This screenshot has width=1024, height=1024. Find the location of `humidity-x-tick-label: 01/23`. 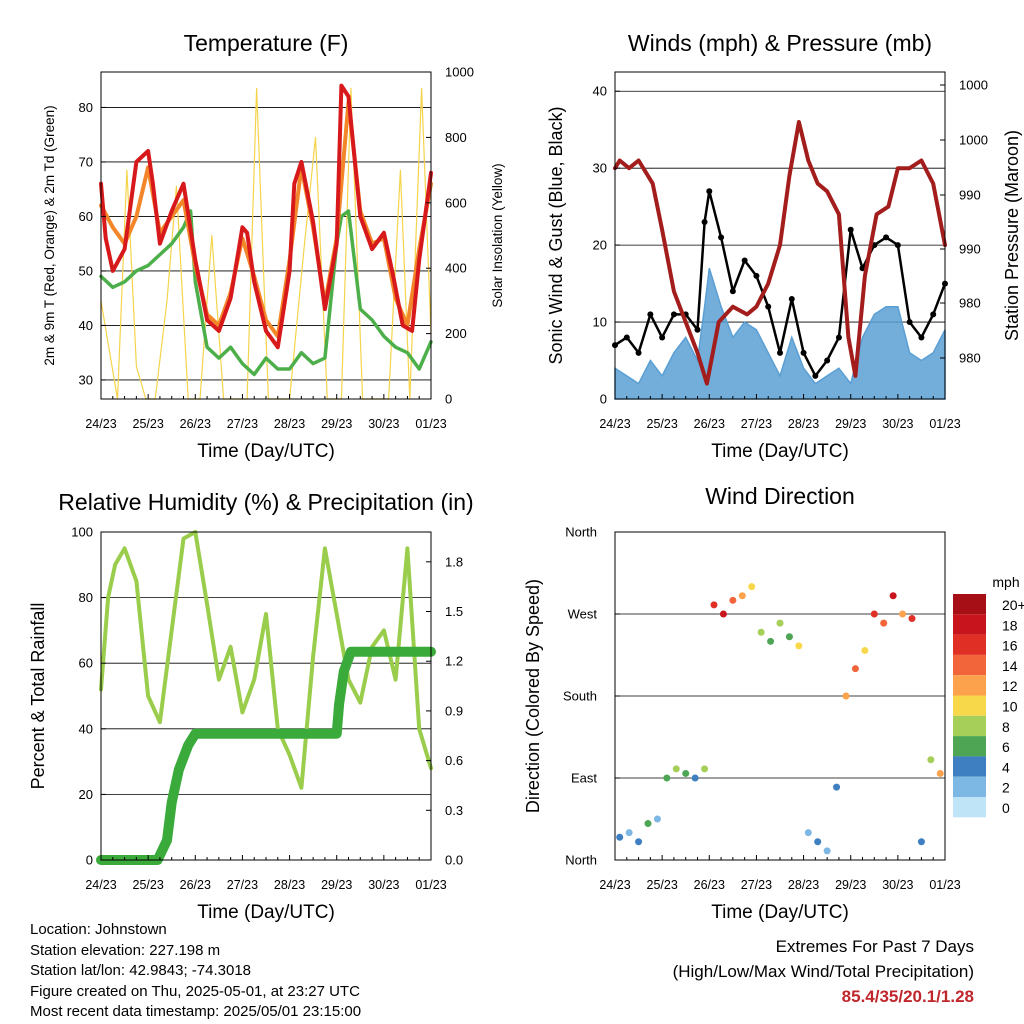

humidity-x-tick-label: 01/23 is located at coordinates (430, 885).